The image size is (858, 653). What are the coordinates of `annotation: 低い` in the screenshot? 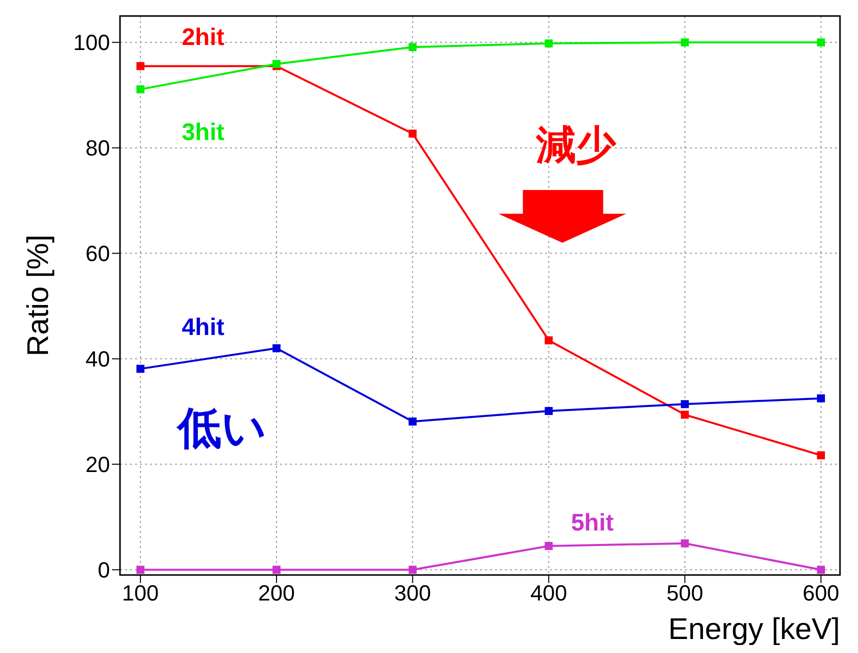 It's located at (221, 428).